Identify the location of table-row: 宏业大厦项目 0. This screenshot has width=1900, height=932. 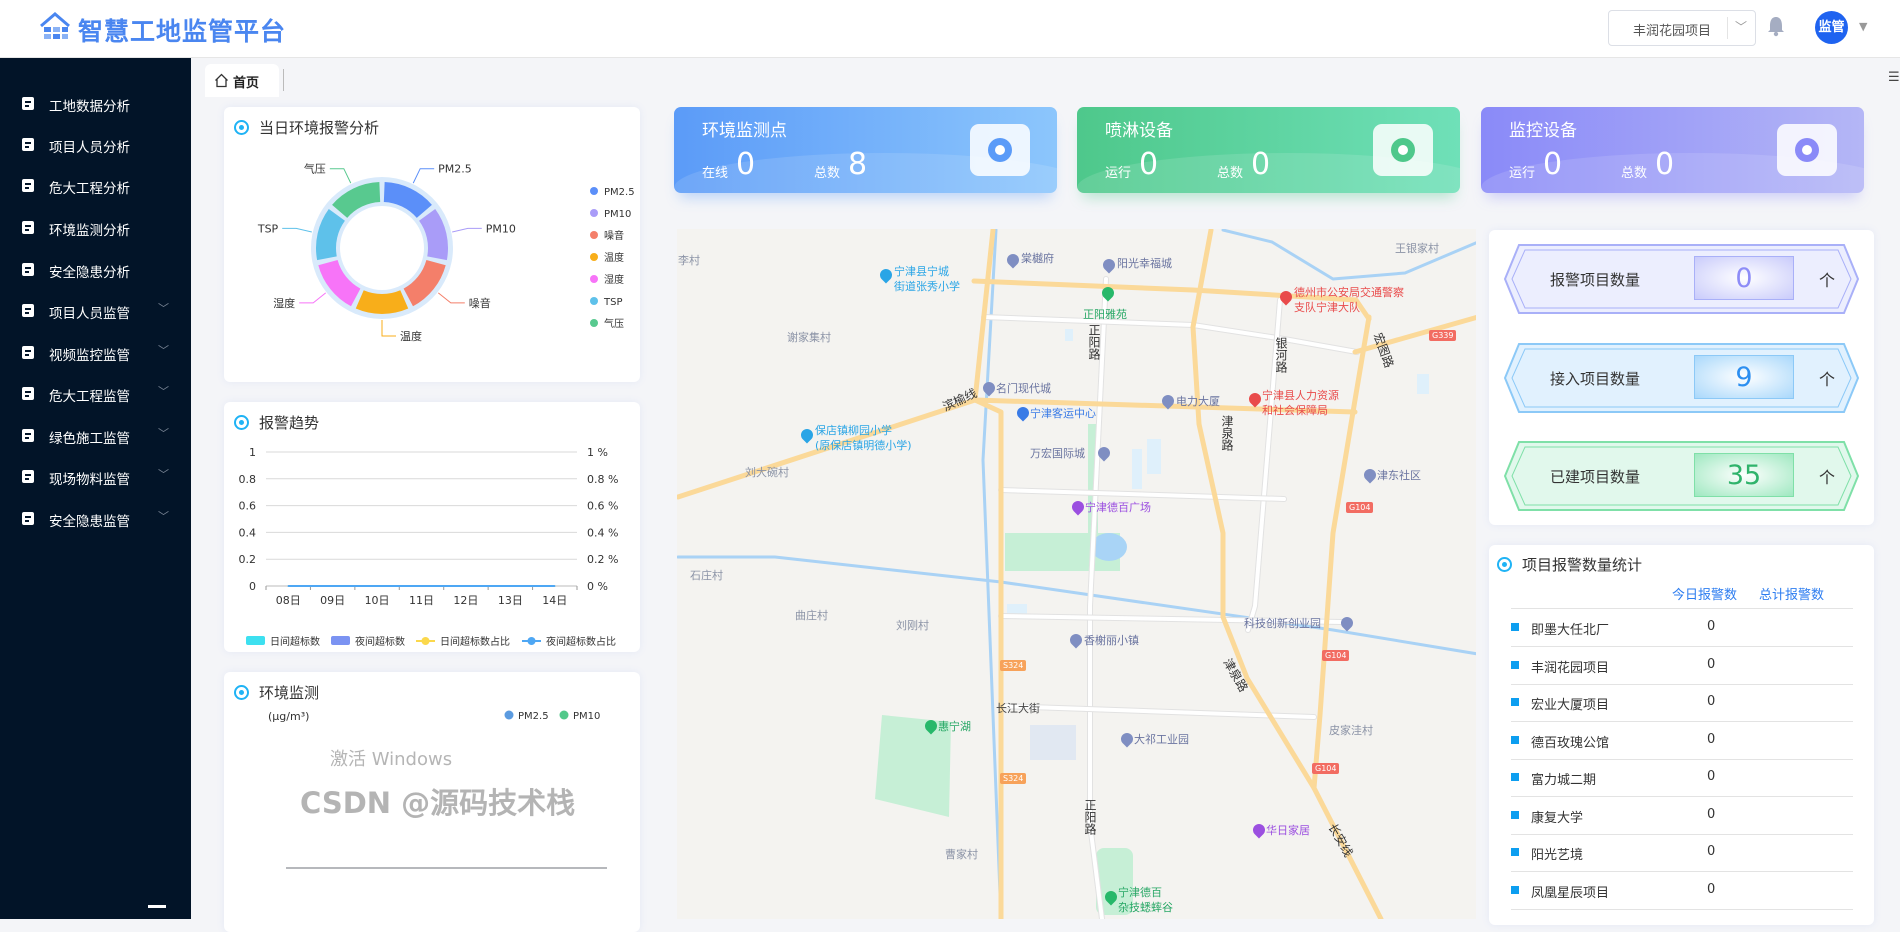
(1682, 703).